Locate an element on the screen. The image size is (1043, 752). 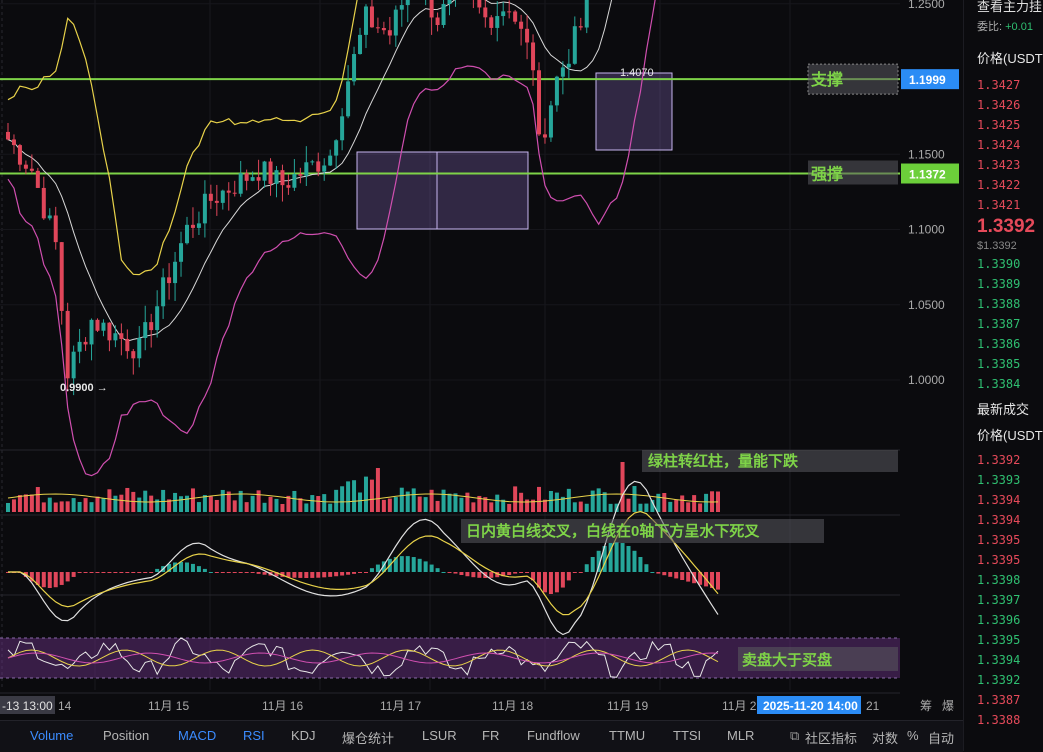
asks-row: 1.3422 is located at coordinates (999, 185).